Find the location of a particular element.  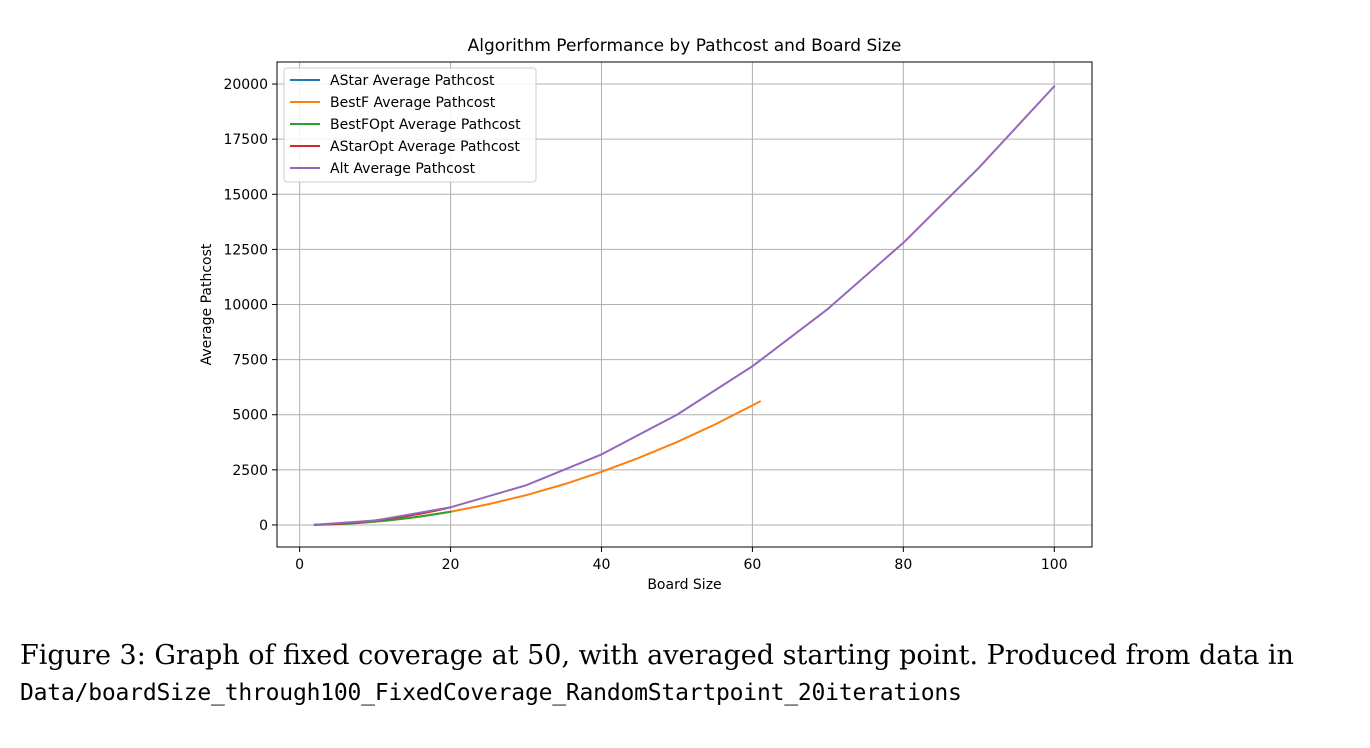

x-tick-label: 60 is located at coordinates (753, 565).